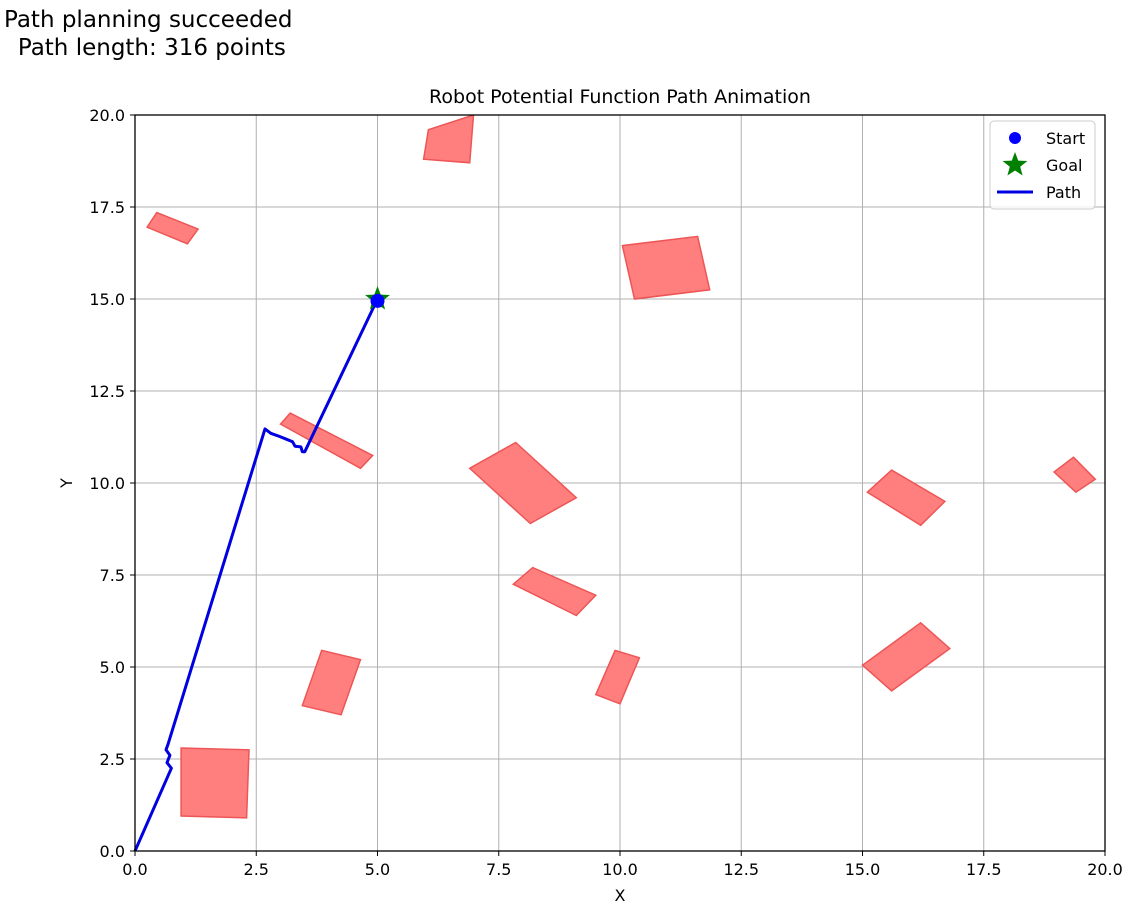 This screenshot has height=911, width=1148. What do you see at coordinates (112, 667) in the screenshot?
I see `y-tick-label: 5.0` at bounding box center [112, 667].